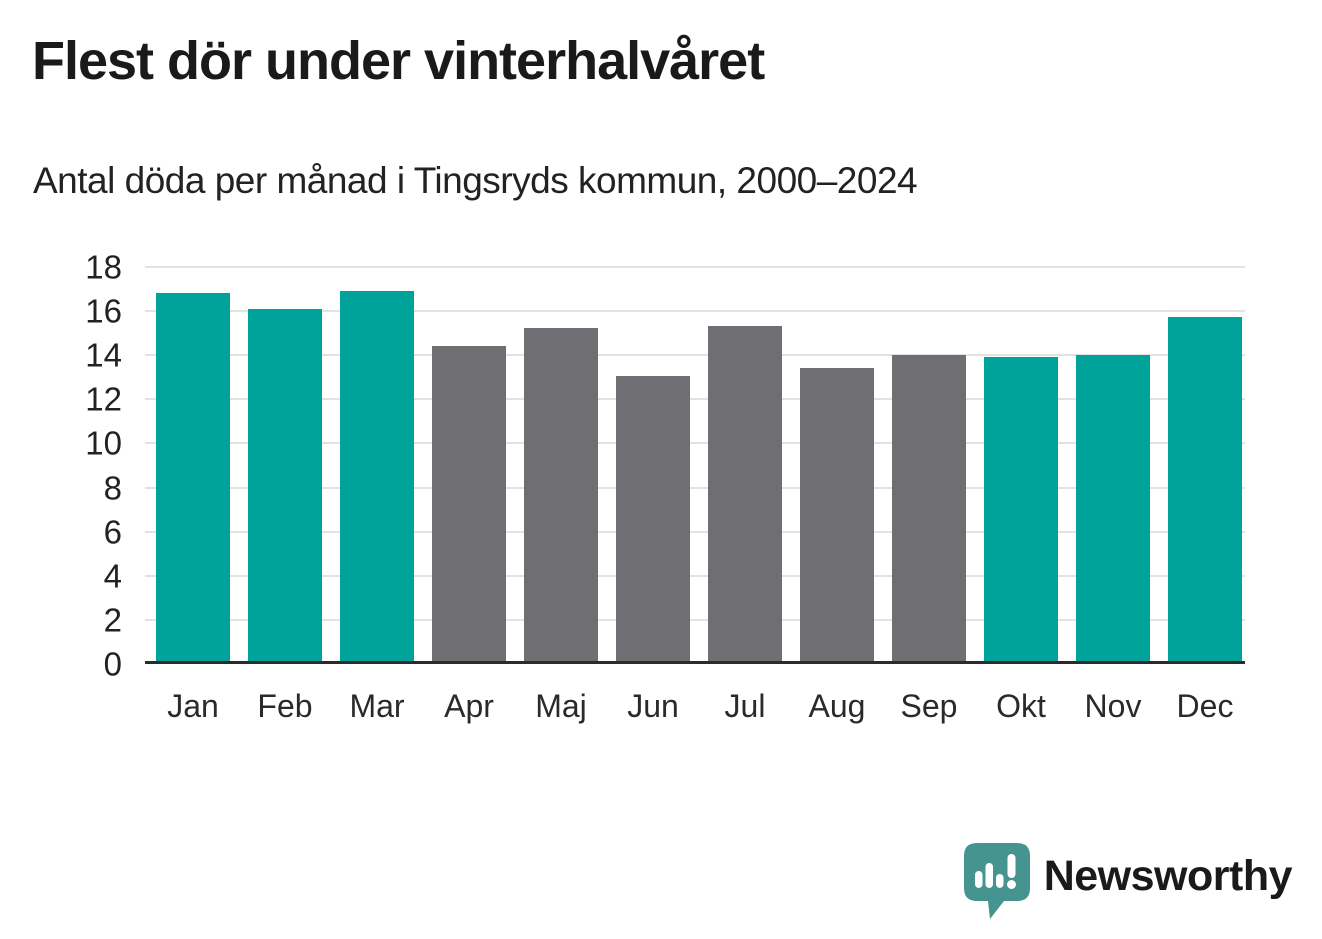 The image size is (1322, 939). Describe the element at coordinates (1021, 706) in the screenshot. I see `x-tick-label-okt: Okt` at that location.